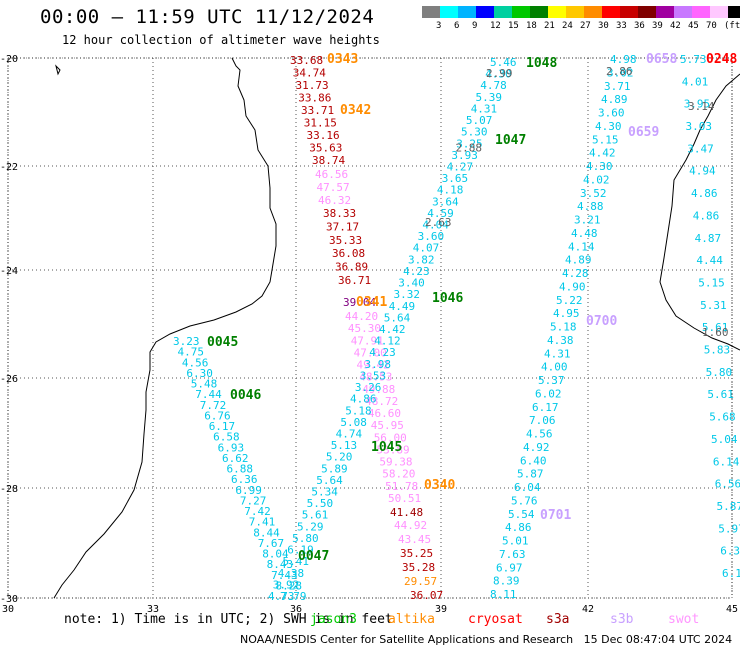 This screenshot has height=650, width=740. Describe the element at coordinates (207, 17) in the screenshot. I see `figure-title: 00:00 – 11:59 UTC 11/12/2024` at that location.